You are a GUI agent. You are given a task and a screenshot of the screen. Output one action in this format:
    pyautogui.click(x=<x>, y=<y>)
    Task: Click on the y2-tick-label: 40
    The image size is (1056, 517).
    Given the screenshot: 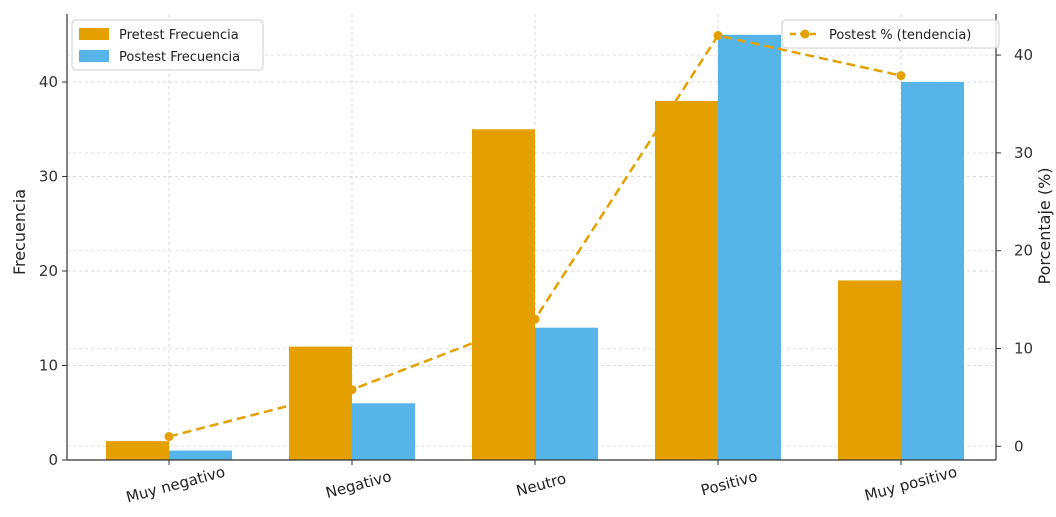 What is the action you would take?
    pyautogui.click(x=1023, y=55)
    